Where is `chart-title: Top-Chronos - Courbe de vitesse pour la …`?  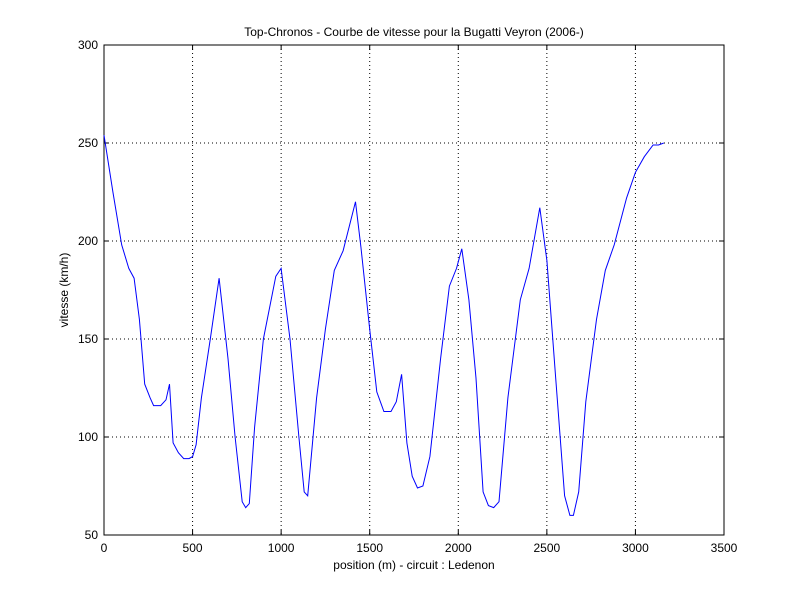 chart-title: Top-Chronos - Courbe de vitesse pour la … is located at coordinates (414, 32).